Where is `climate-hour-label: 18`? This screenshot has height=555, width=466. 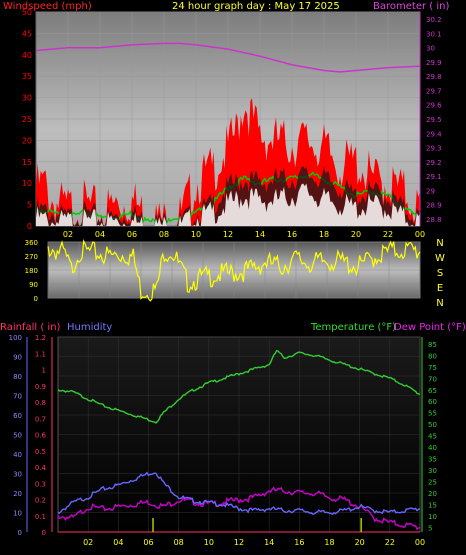 climate-hour-label: 18 is located at coordinates (329, 542).